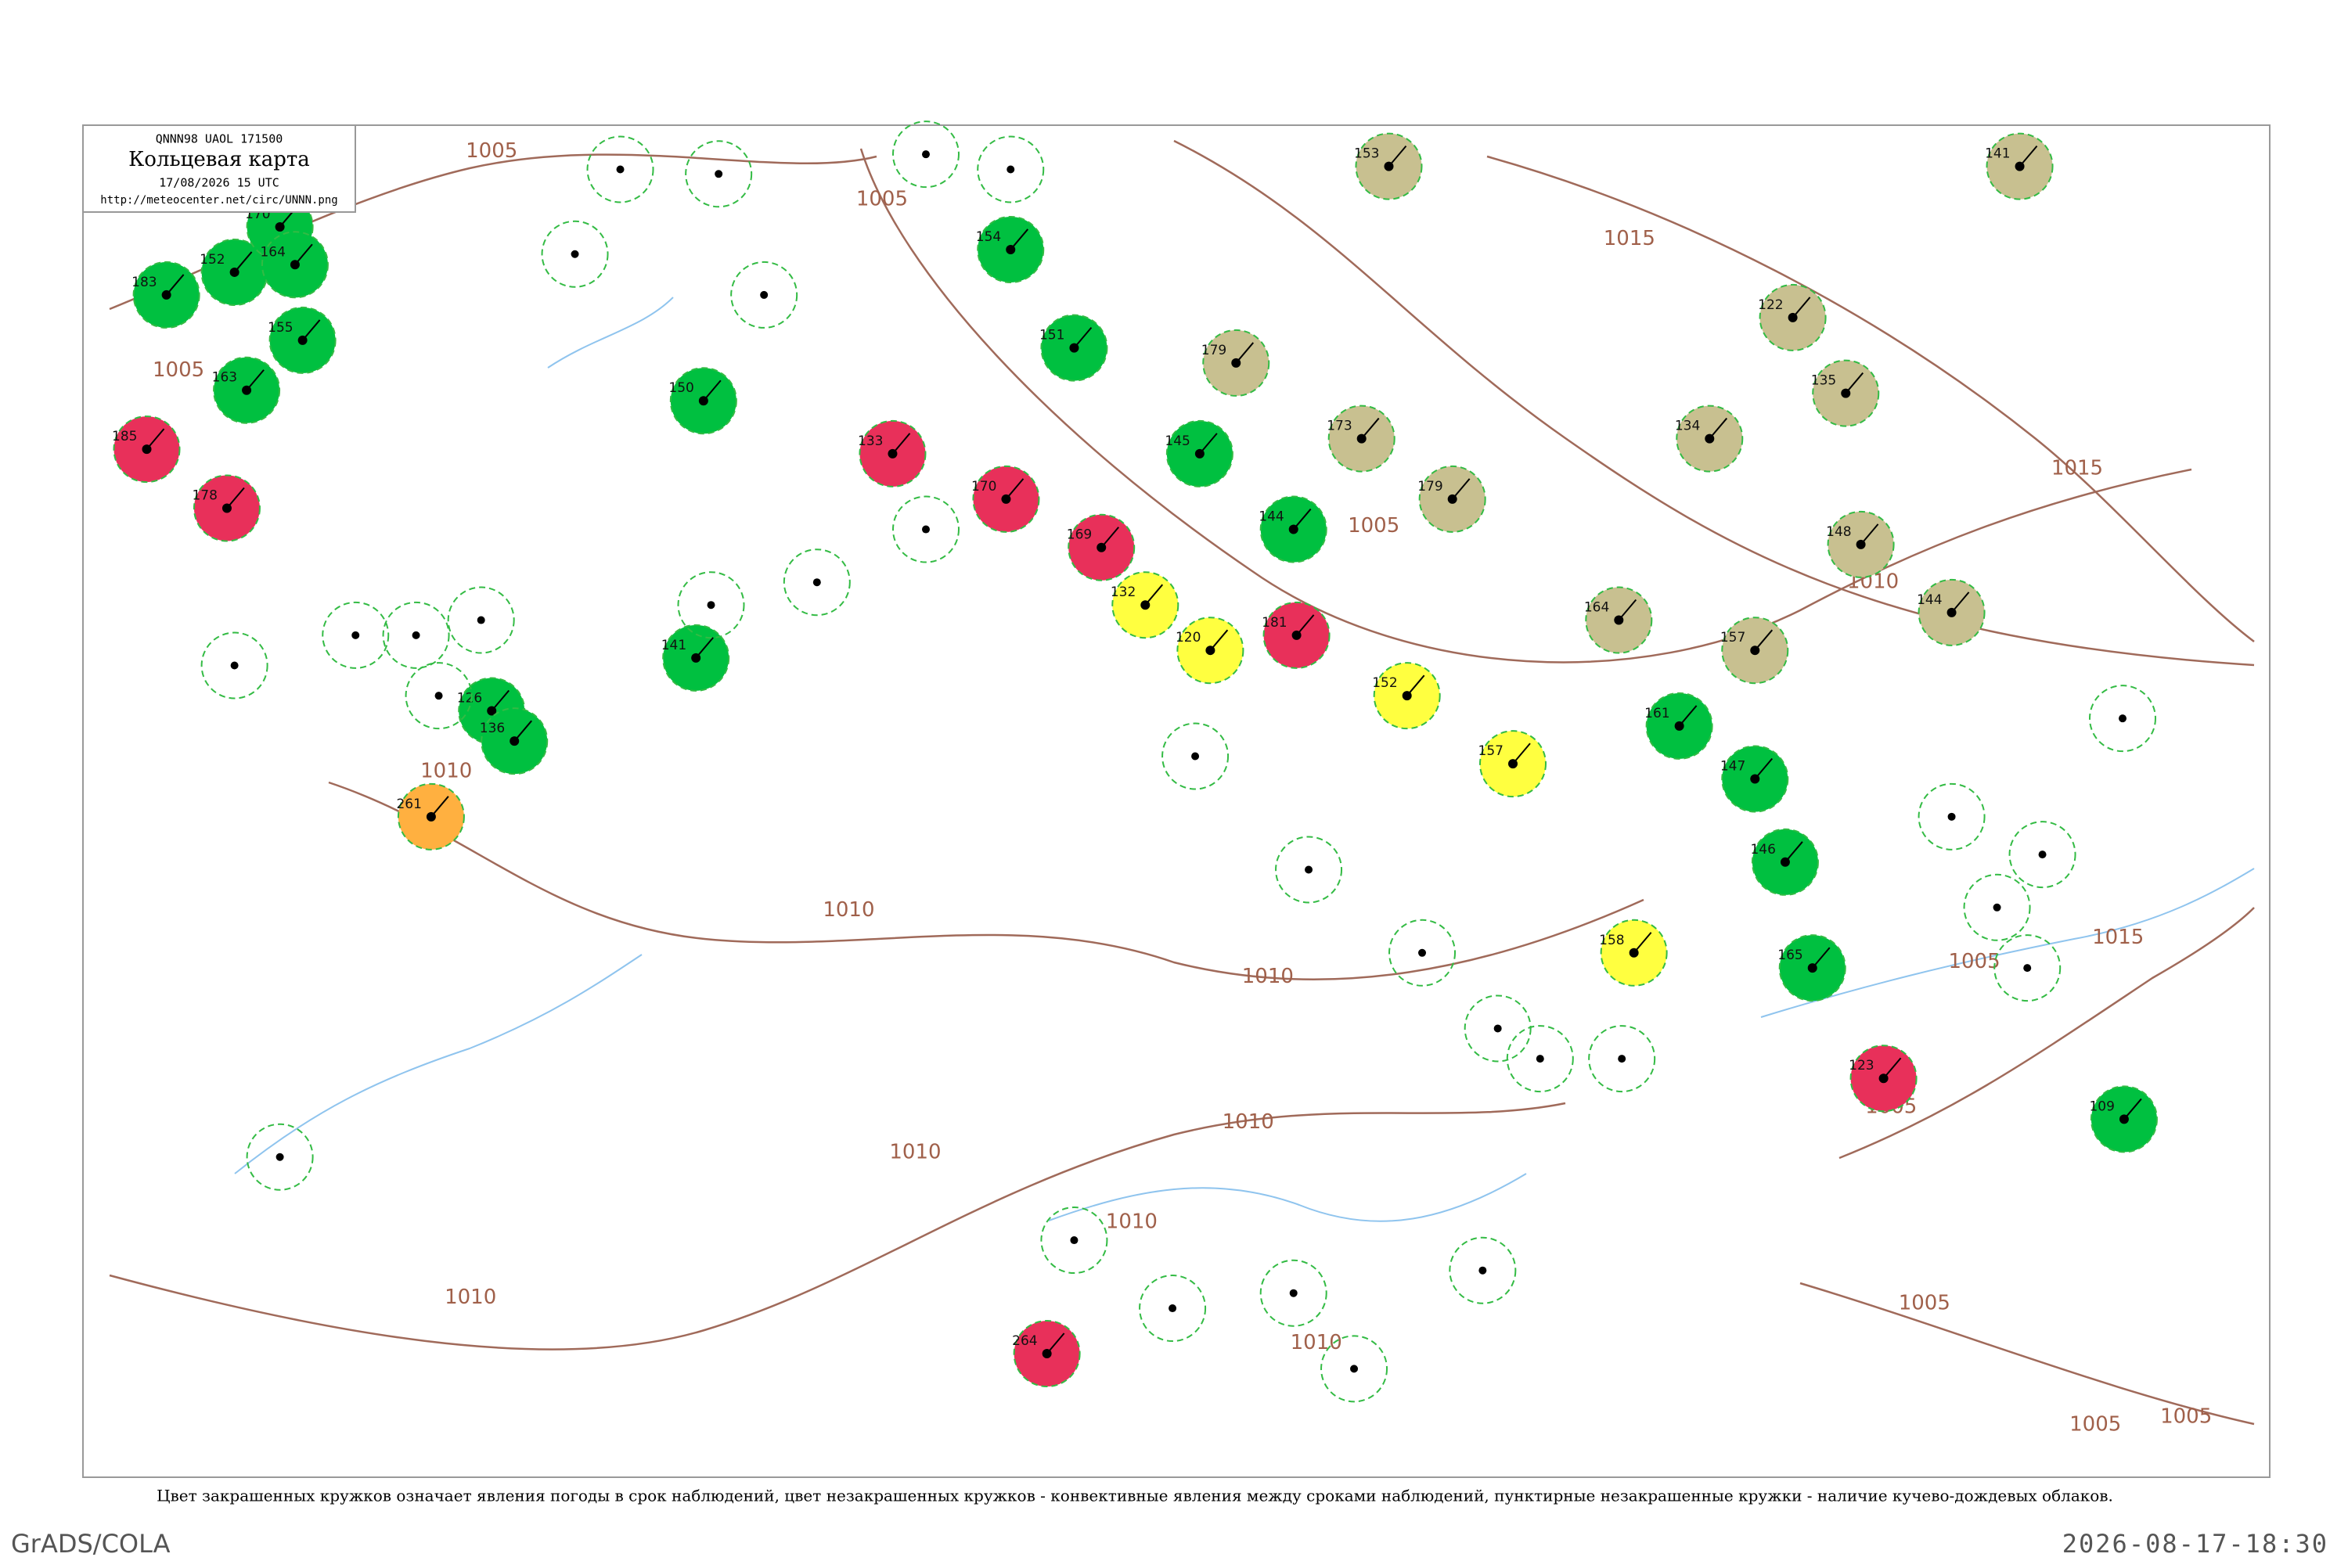 The image size is (2348, 1568). I want to click on station-pressure: 122, so click(1770, 305).